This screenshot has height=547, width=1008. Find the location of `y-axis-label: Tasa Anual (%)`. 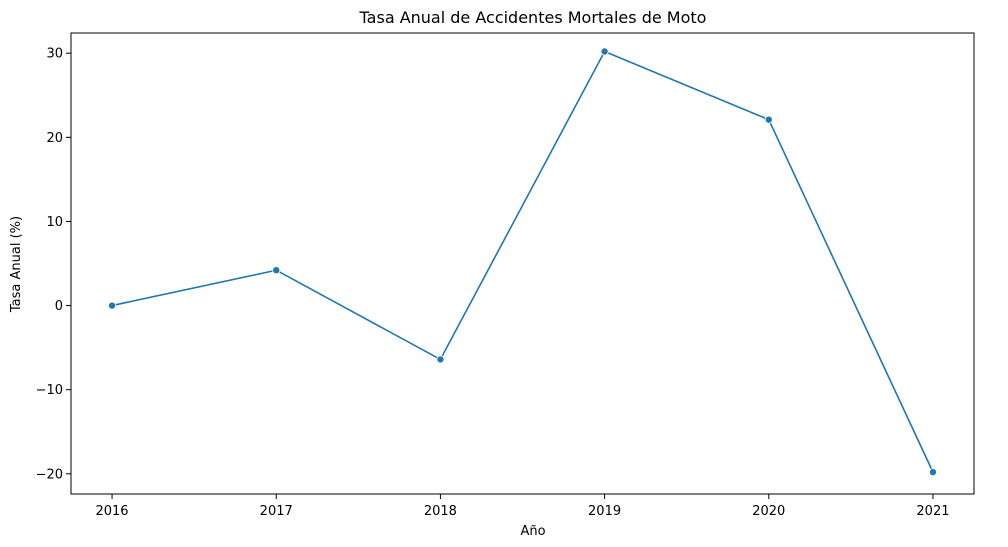

y-axis-label: Tasa Anual (%) is located at coordinates (16, 264).